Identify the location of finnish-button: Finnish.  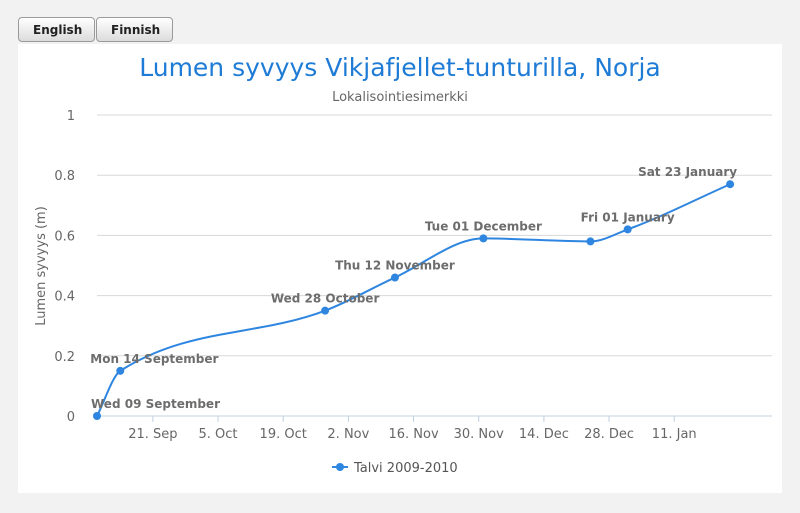
(134, 29).